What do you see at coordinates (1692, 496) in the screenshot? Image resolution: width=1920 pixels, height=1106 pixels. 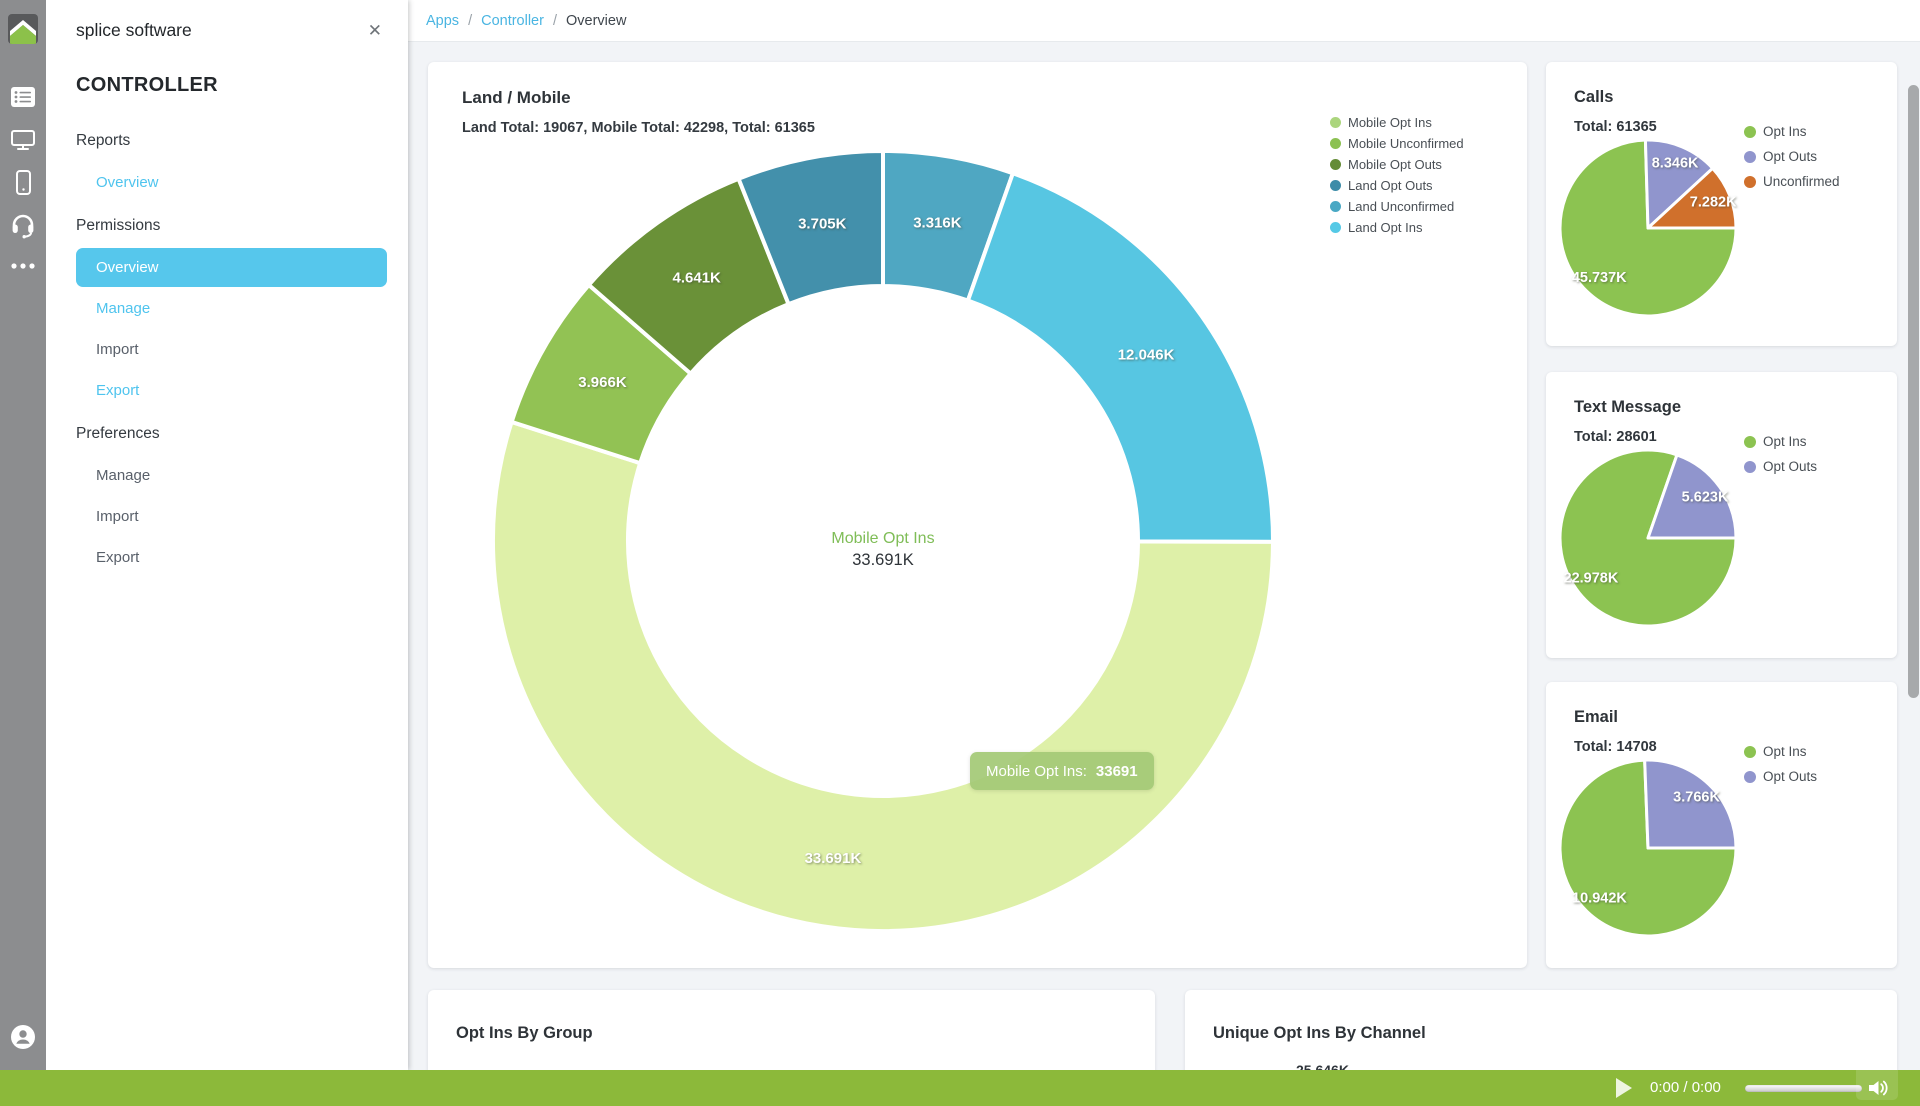 I see `slice-text_message-opt-outs` at bounding box center [1692, 496].